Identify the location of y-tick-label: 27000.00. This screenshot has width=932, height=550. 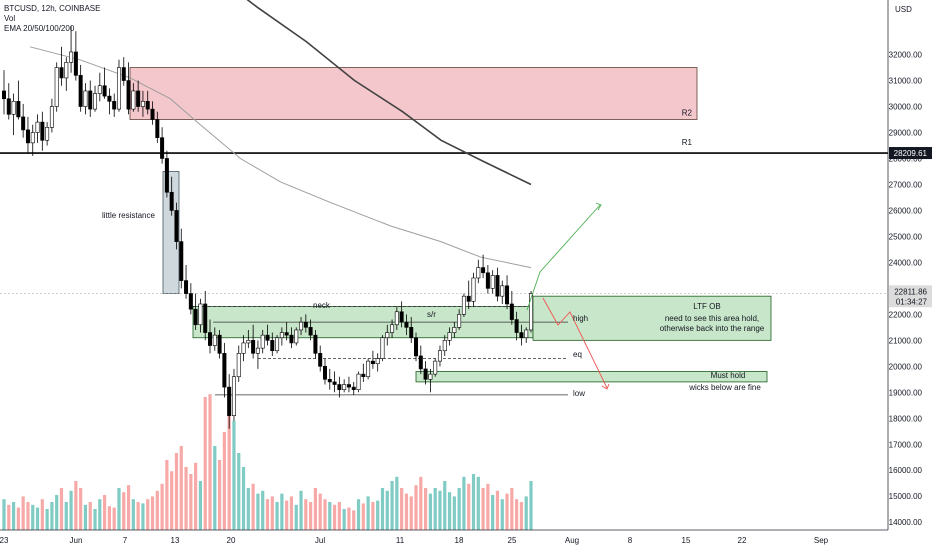
(906, 184).